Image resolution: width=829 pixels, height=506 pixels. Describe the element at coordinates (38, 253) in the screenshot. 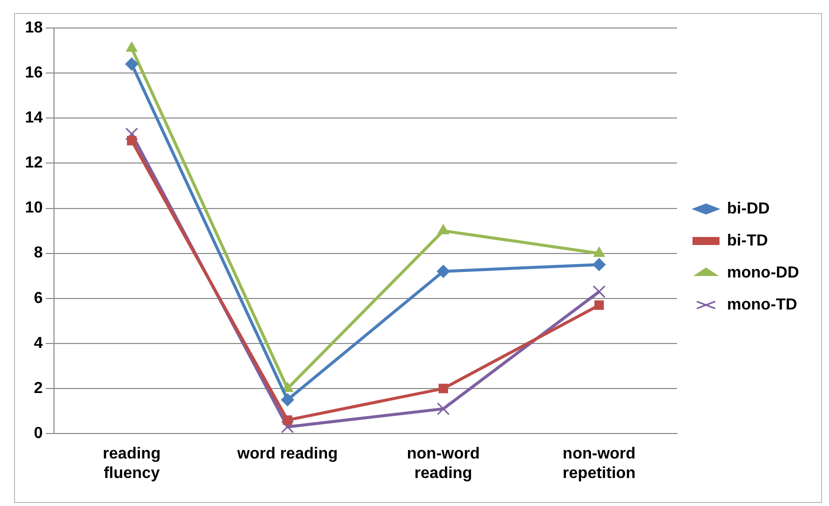

I see `y-tick-label: 8` at that location.